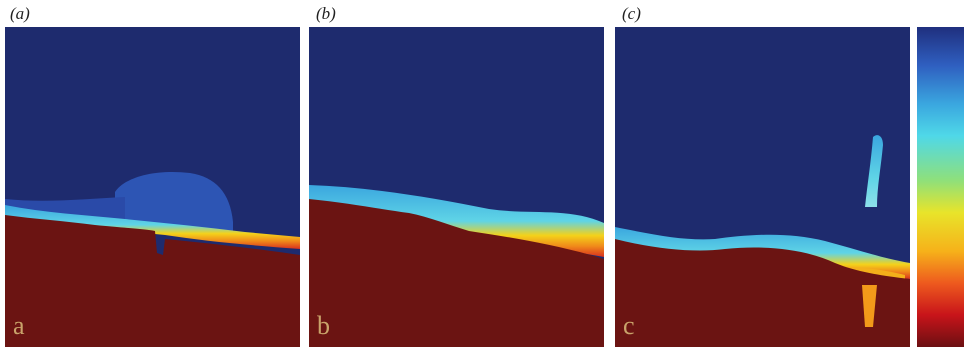 The width and height of the screenshot is (970, 353). I want to click on colorbar, so click(940, 187).